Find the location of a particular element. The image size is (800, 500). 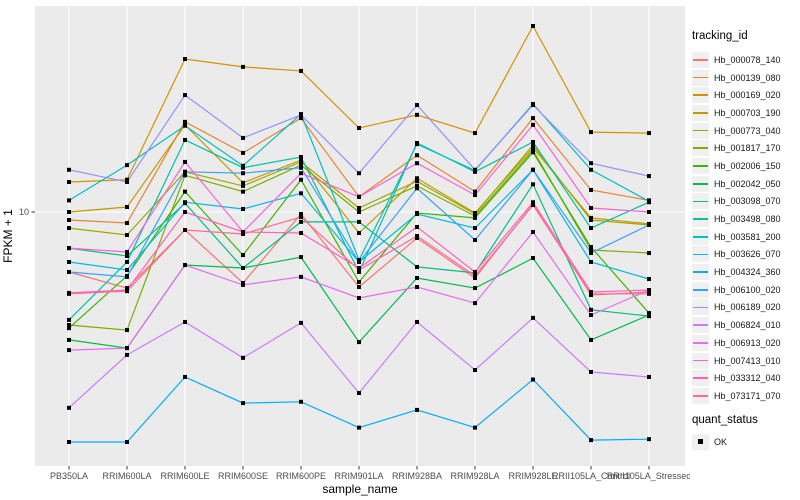

legend-label: Hb_007413_010 is located at coordinates (747, 360).